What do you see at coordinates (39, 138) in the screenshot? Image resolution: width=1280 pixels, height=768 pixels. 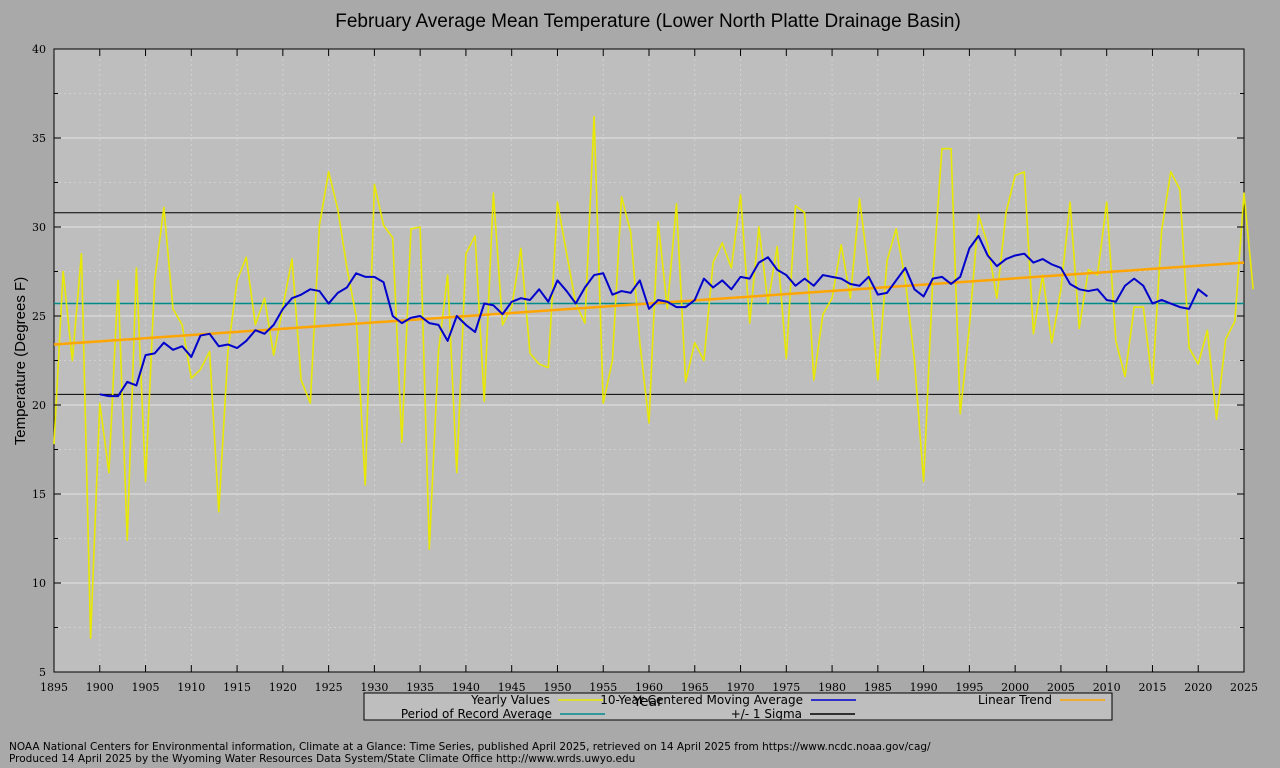 I see `y-tick-label: 35` at bounding box center [39, 138].